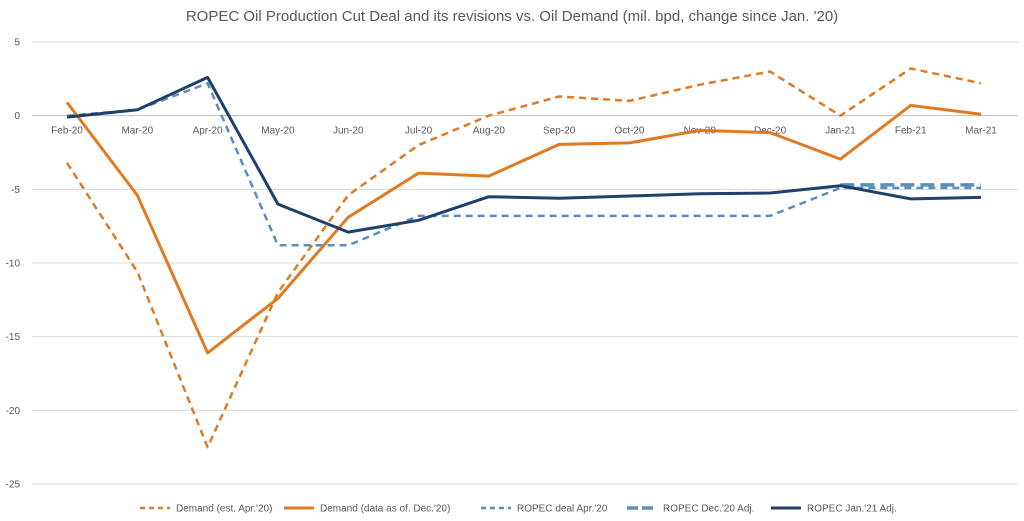  Describe the element at coordinates (629, 131) in the screenshot. I see `x-tick-label: Oct-20` at that location.